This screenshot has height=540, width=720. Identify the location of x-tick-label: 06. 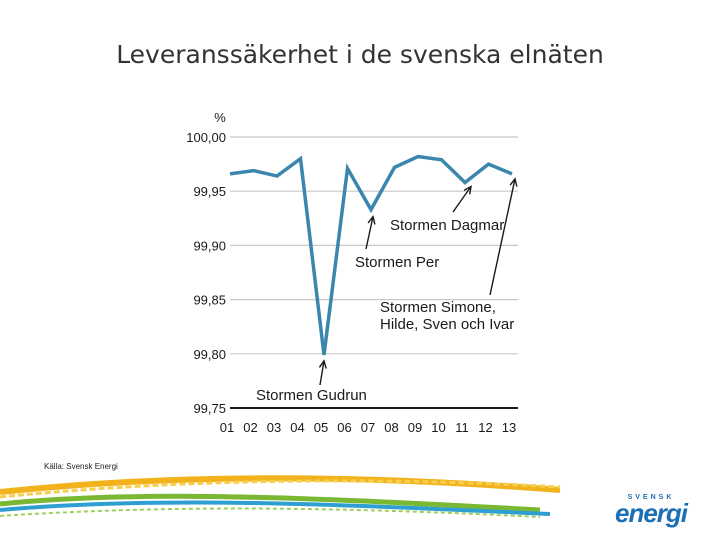
(344, 427).